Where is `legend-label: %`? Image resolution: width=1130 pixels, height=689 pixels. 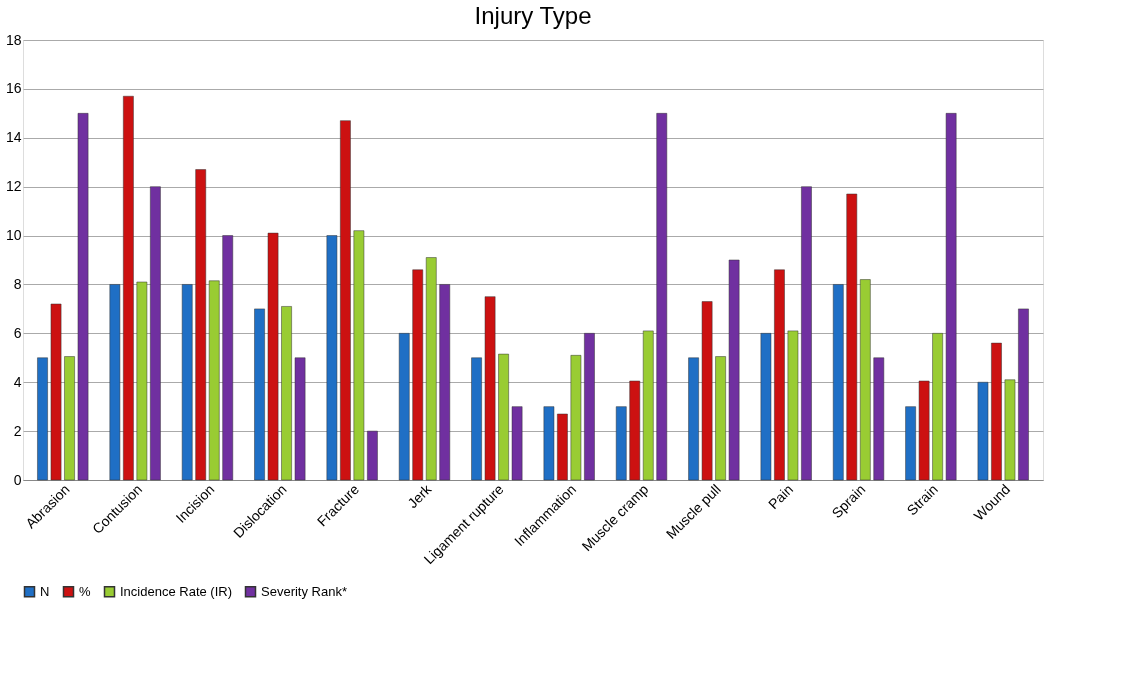
legend-label: % is located at coordinates (85, 591).